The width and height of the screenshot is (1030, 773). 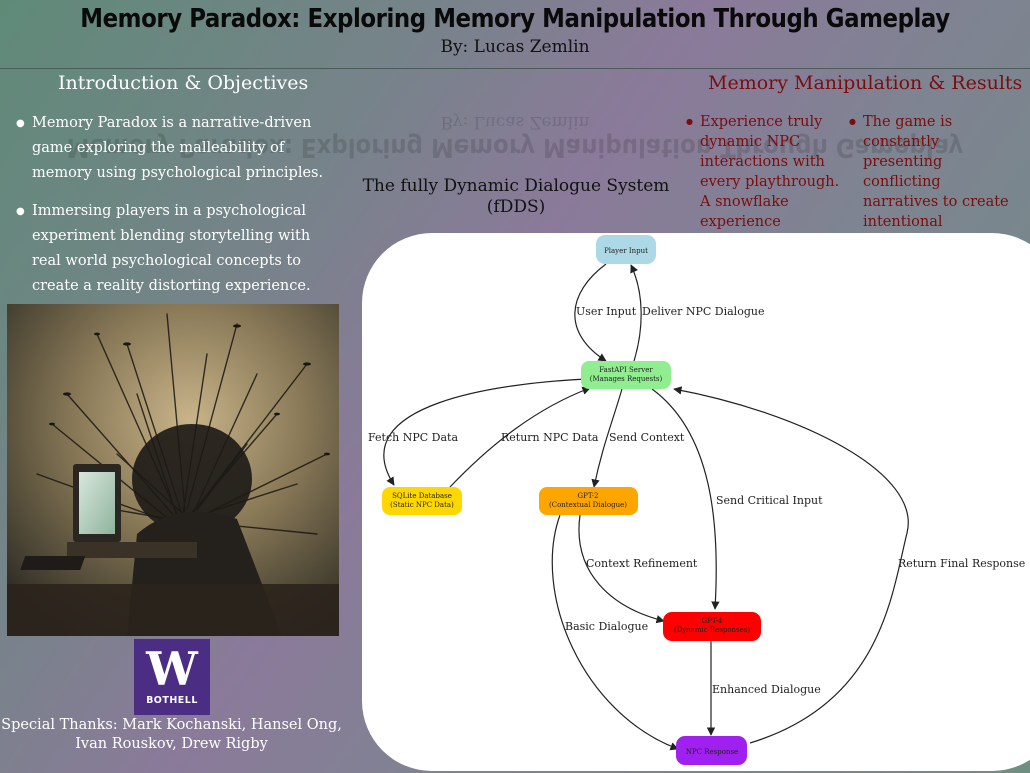 I want to click on node-gpt4: GPT-4 (Dynamic Responses), so click(x=712, y=626).